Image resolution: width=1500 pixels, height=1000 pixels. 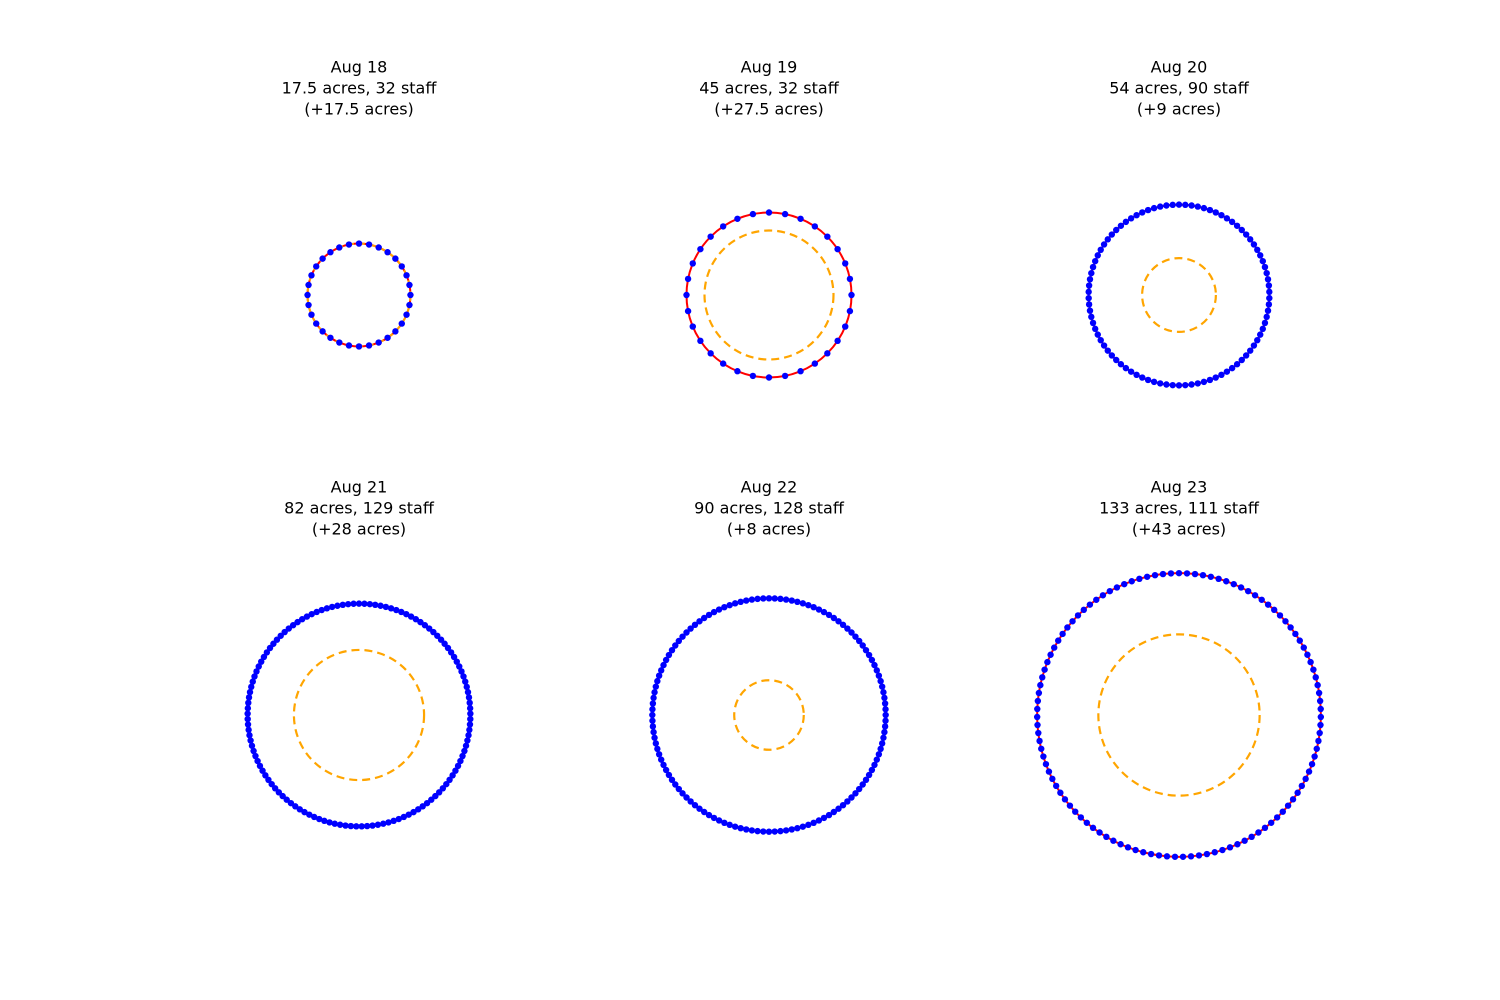 I want to click on growth-ring, so click(x=769, y=715).